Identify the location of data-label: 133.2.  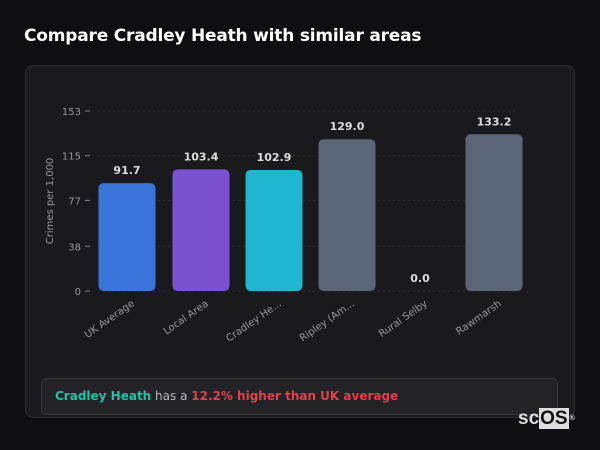
(494, 121).